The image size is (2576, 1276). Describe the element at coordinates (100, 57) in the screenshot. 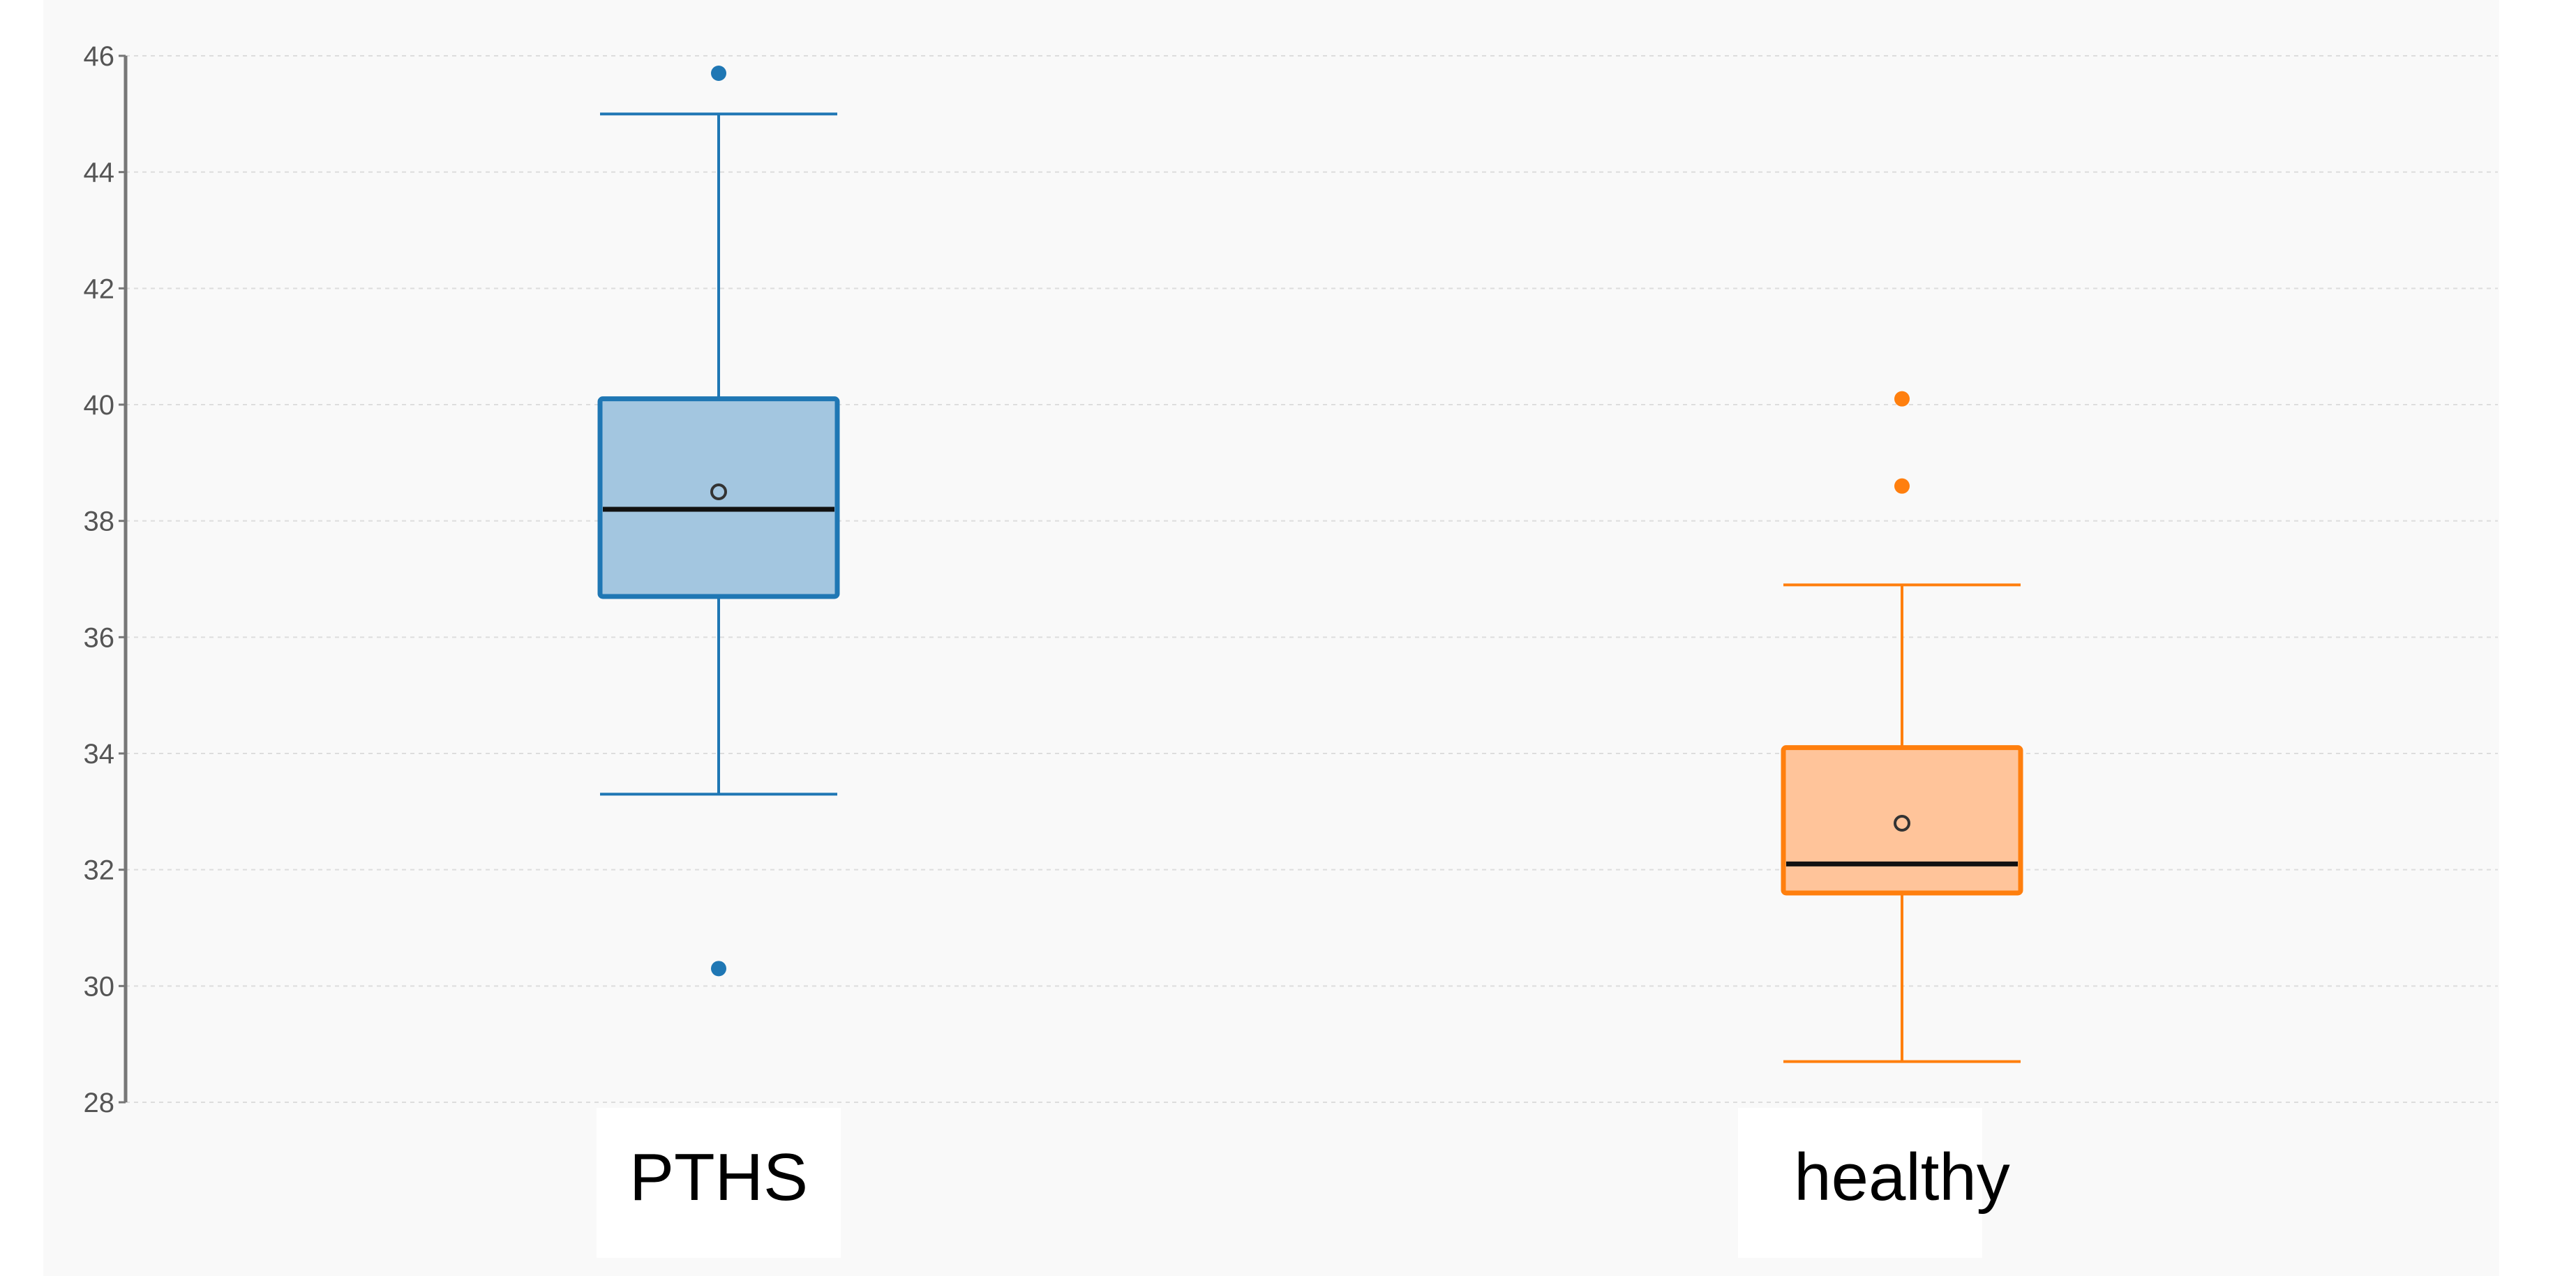

I see `y-tick-label: 46` at that location.